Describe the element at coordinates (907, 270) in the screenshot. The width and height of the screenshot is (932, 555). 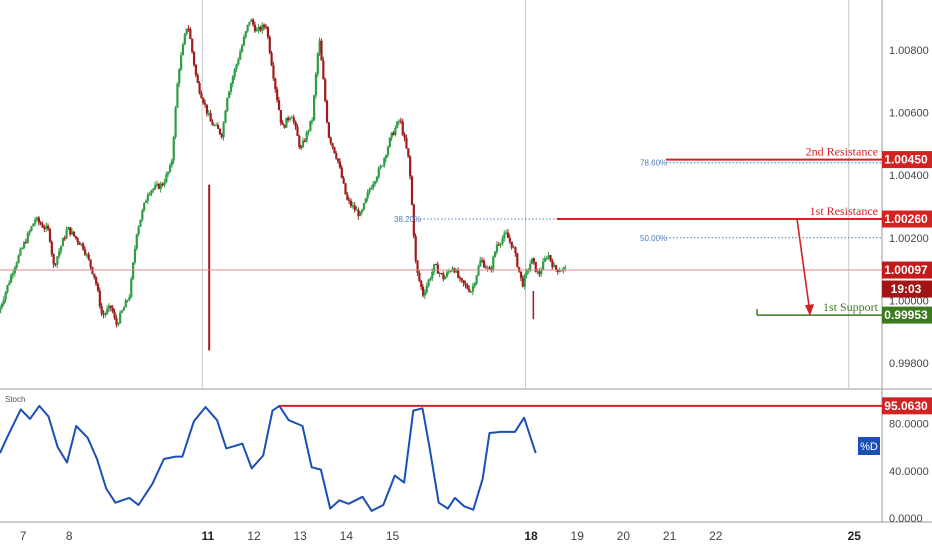
I see `last-price-label-box` at that location.